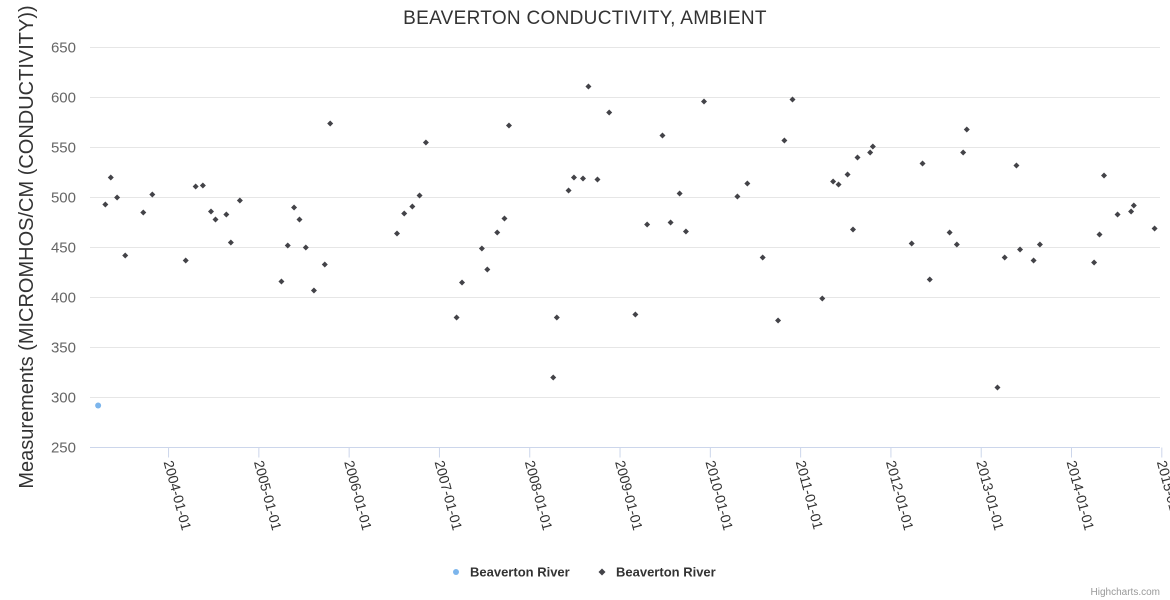  Describe the element at coordinates (666, 572) in the screenshot. I see `legend-label-series-2: Beaverton River` at that location.